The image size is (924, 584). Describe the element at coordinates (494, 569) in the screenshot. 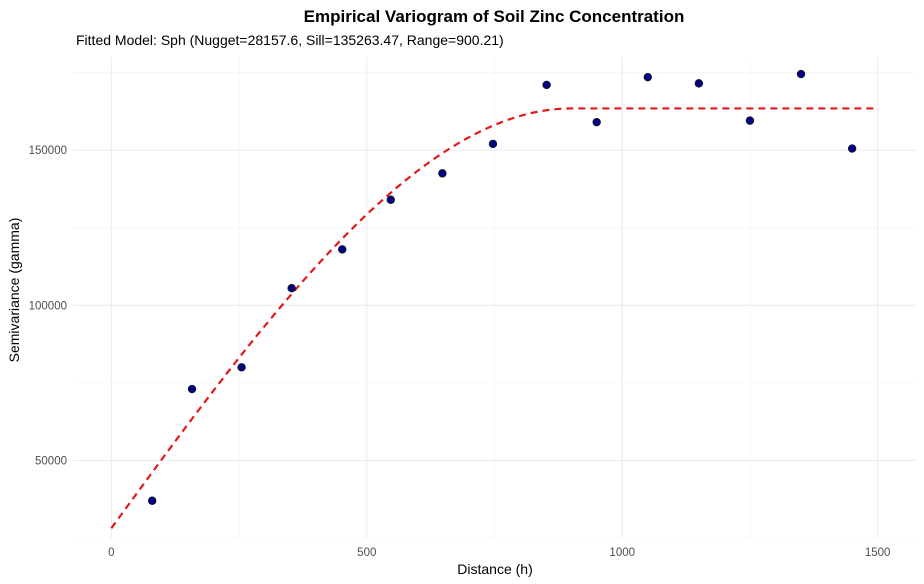

I see `x-axis-title: Distance (h)` at that location.